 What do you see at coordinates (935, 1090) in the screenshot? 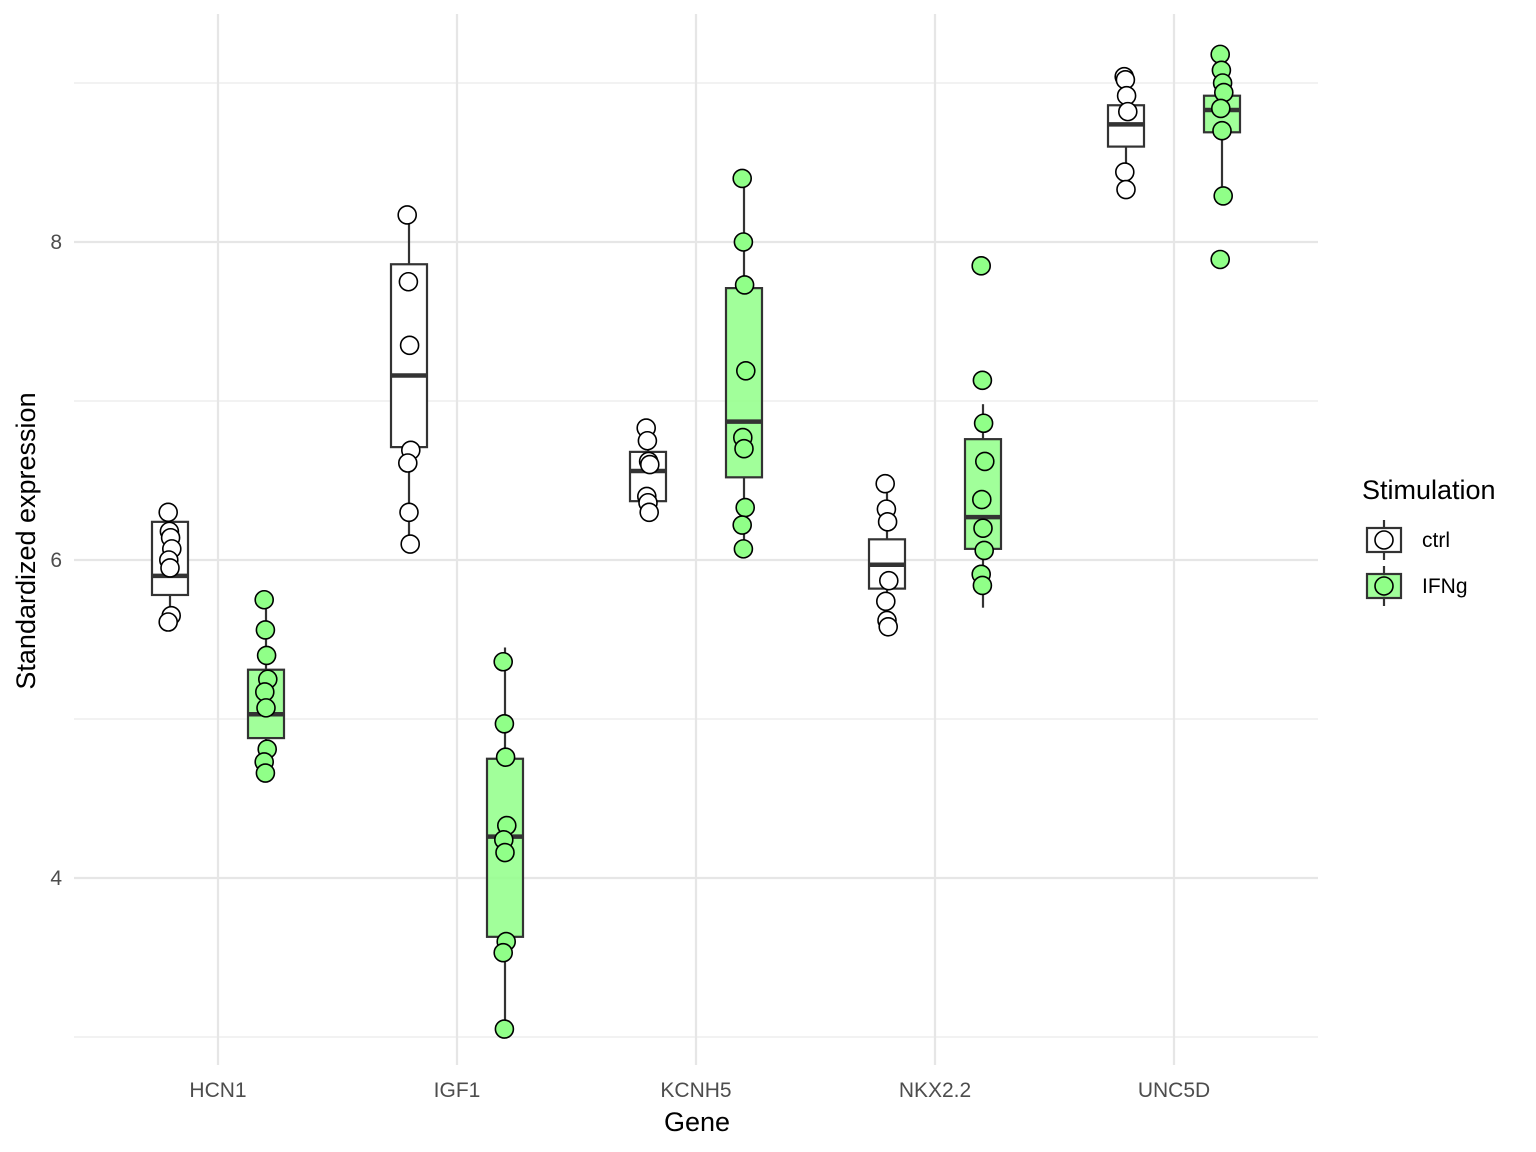
I see `x-tick-label: NKX2.2` at bounding box center [935, 1090].